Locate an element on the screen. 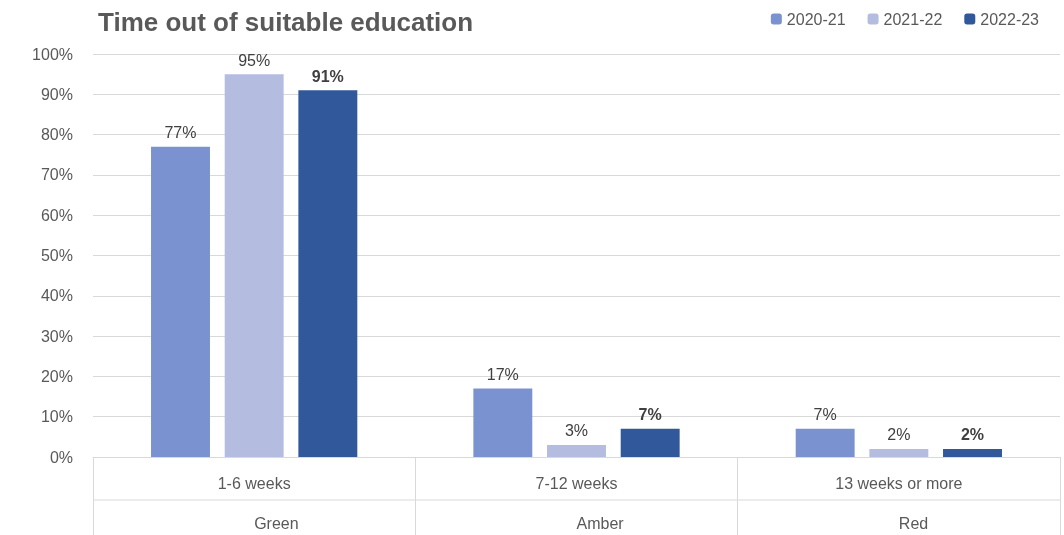  x-tick-label: 7-12 weeks is located at coordinates (576, 483).